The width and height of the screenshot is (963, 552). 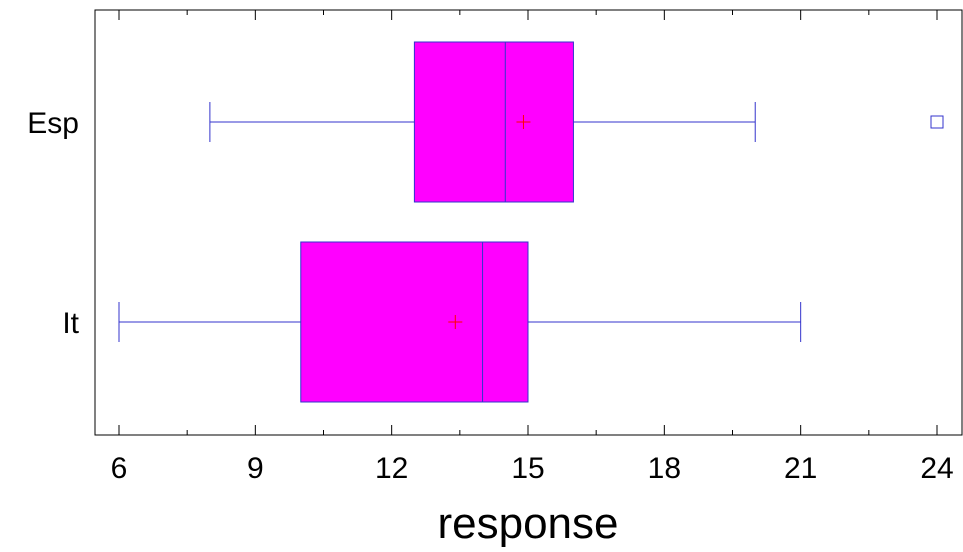 What do you see at coordinates (70, 323) in the screenshot?
I see `category-label: It` at bounding box center [70, 323].